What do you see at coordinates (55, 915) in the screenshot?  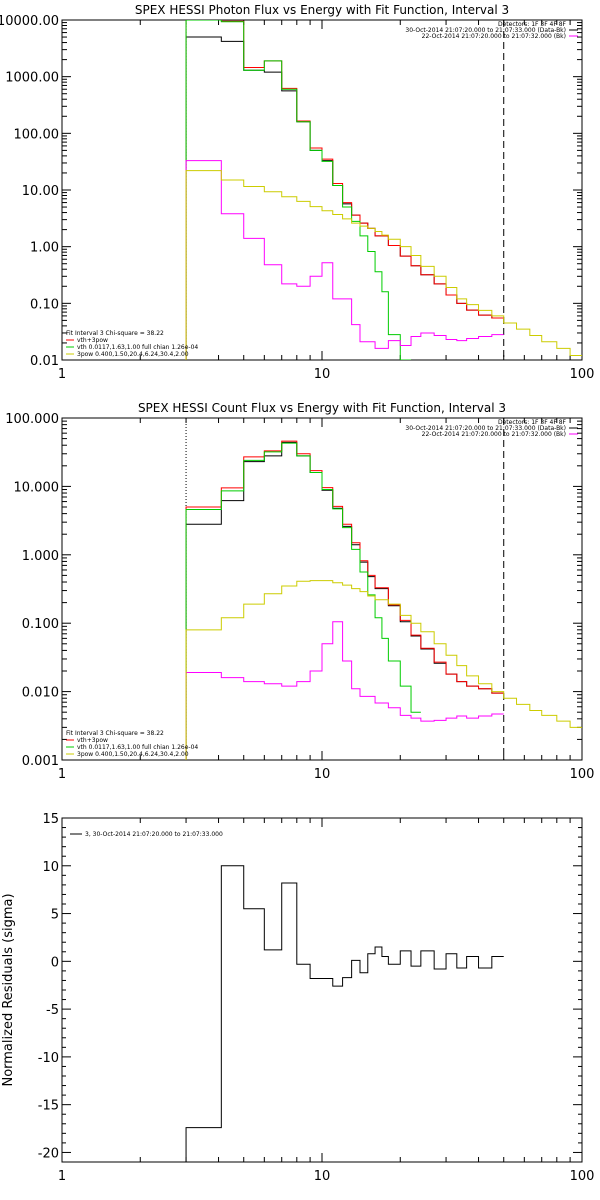 I see `y-tick-label: 5` at bounding box center [55, 915].